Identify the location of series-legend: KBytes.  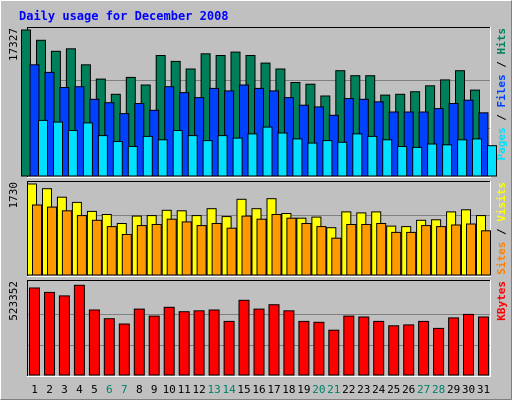
(501, 301).